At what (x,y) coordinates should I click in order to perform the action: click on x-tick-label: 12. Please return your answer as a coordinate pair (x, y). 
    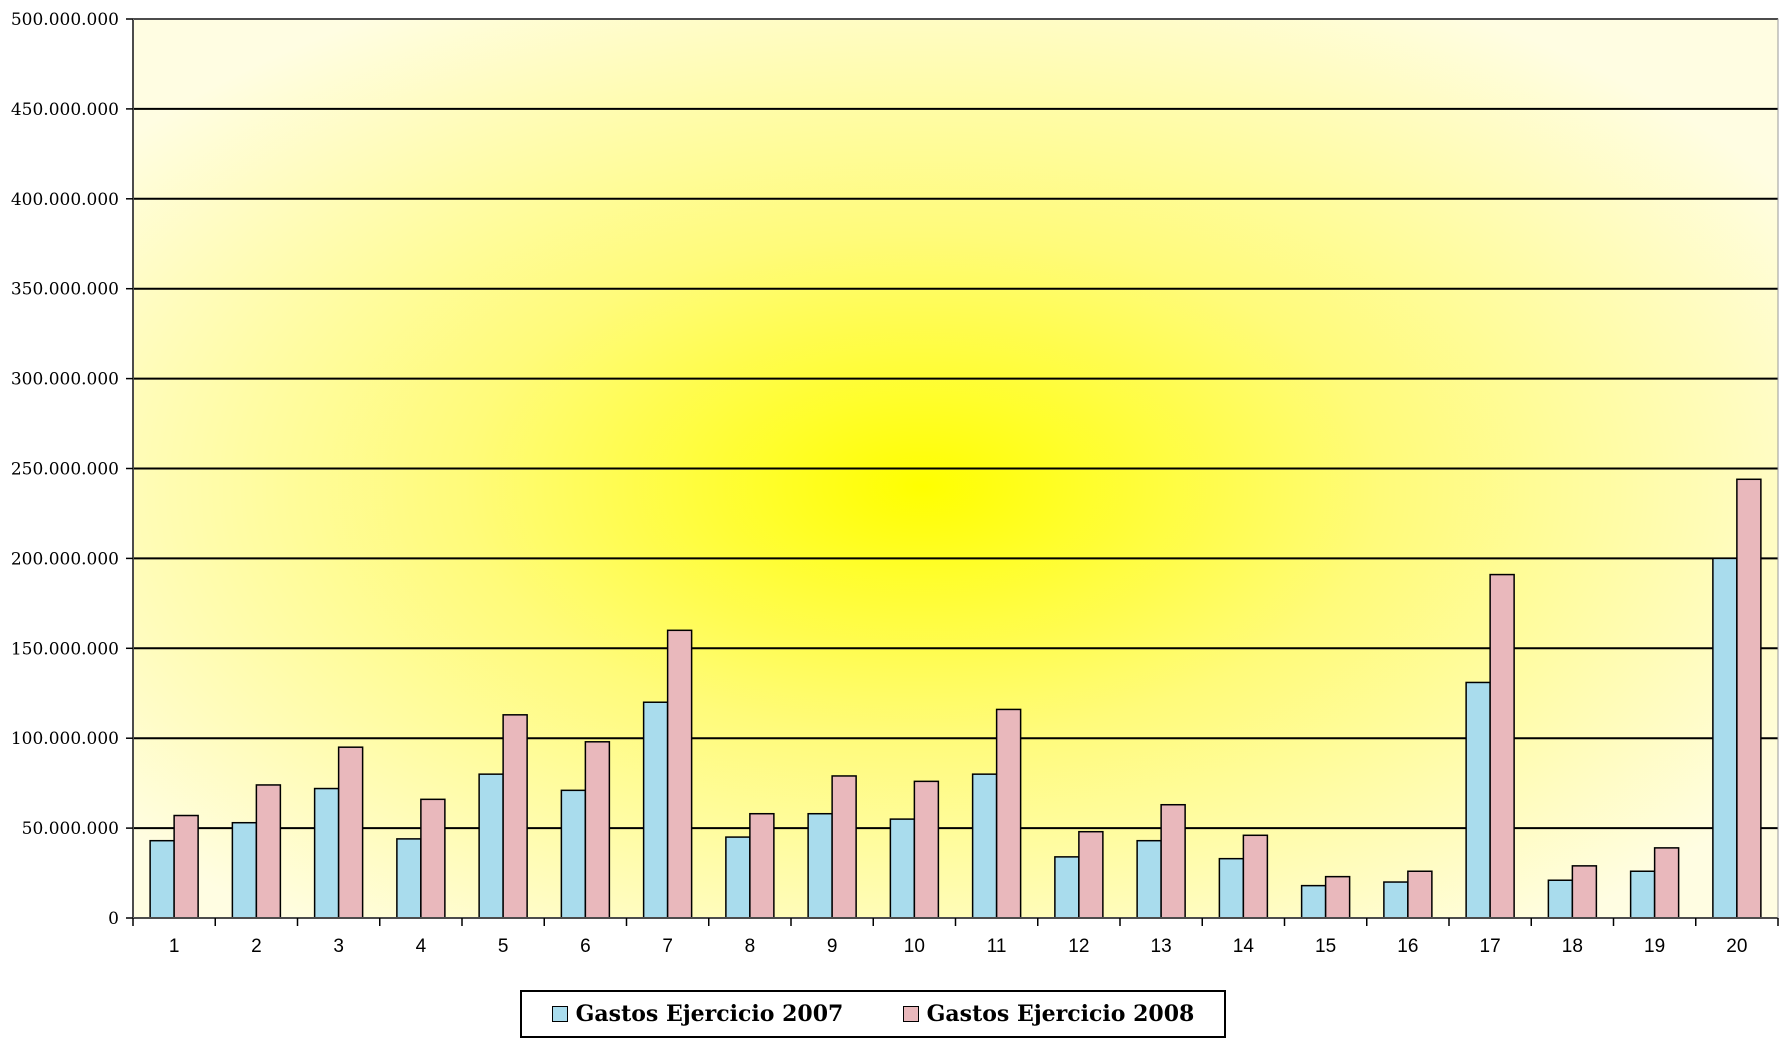
    Looking at the image, I should click on (1078, 946).